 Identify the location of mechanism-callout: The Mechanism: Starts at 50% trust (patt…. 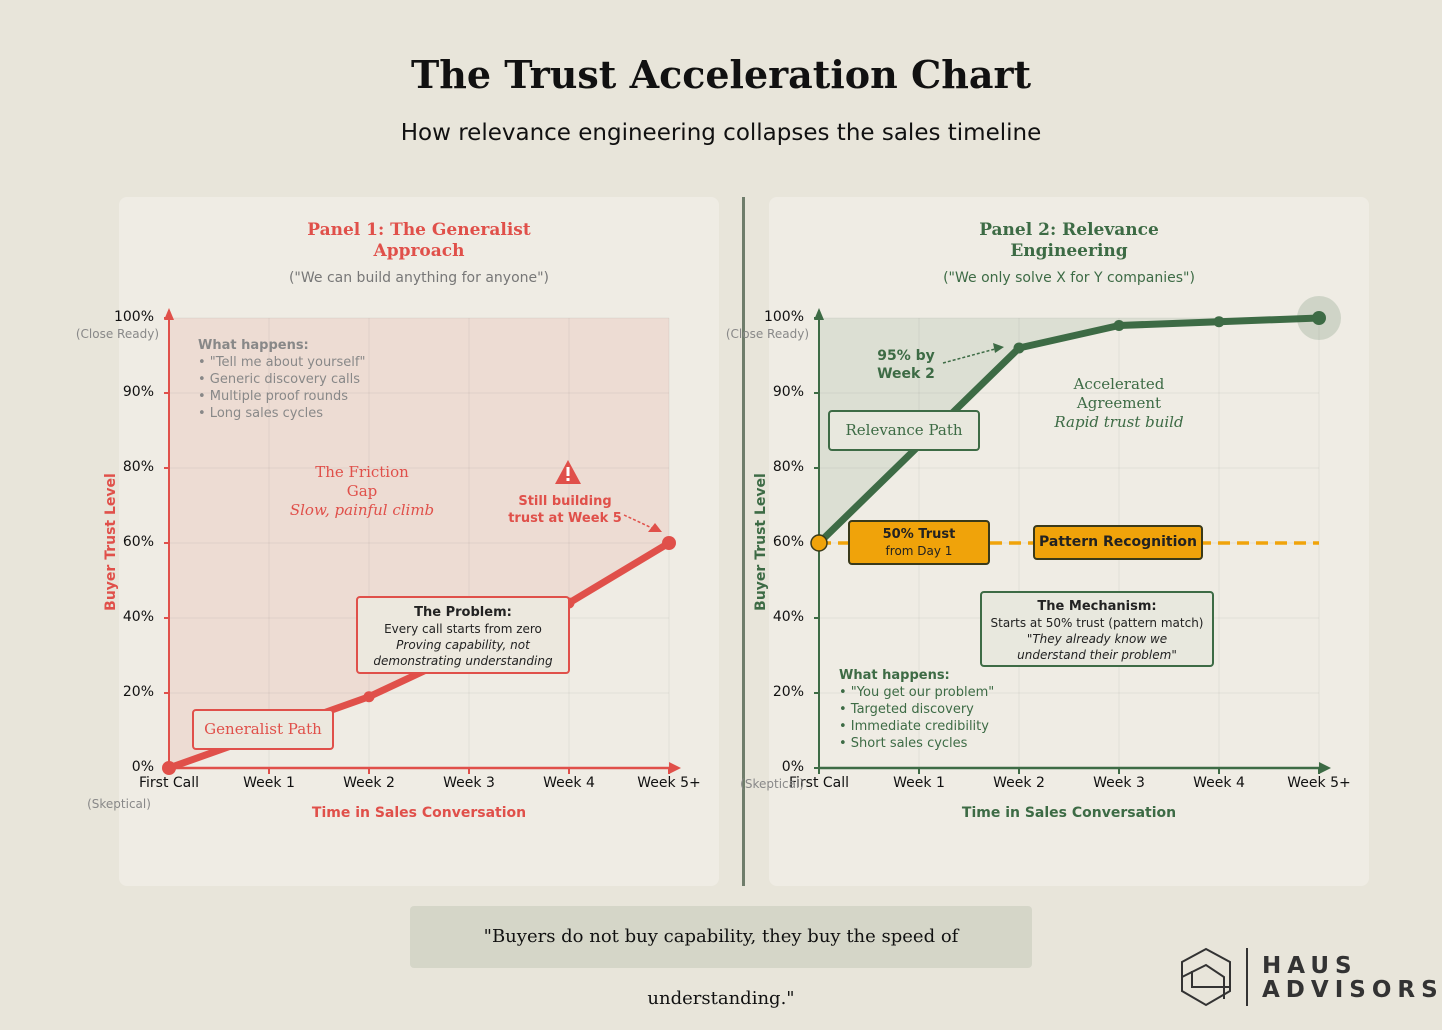
(1097, 629).